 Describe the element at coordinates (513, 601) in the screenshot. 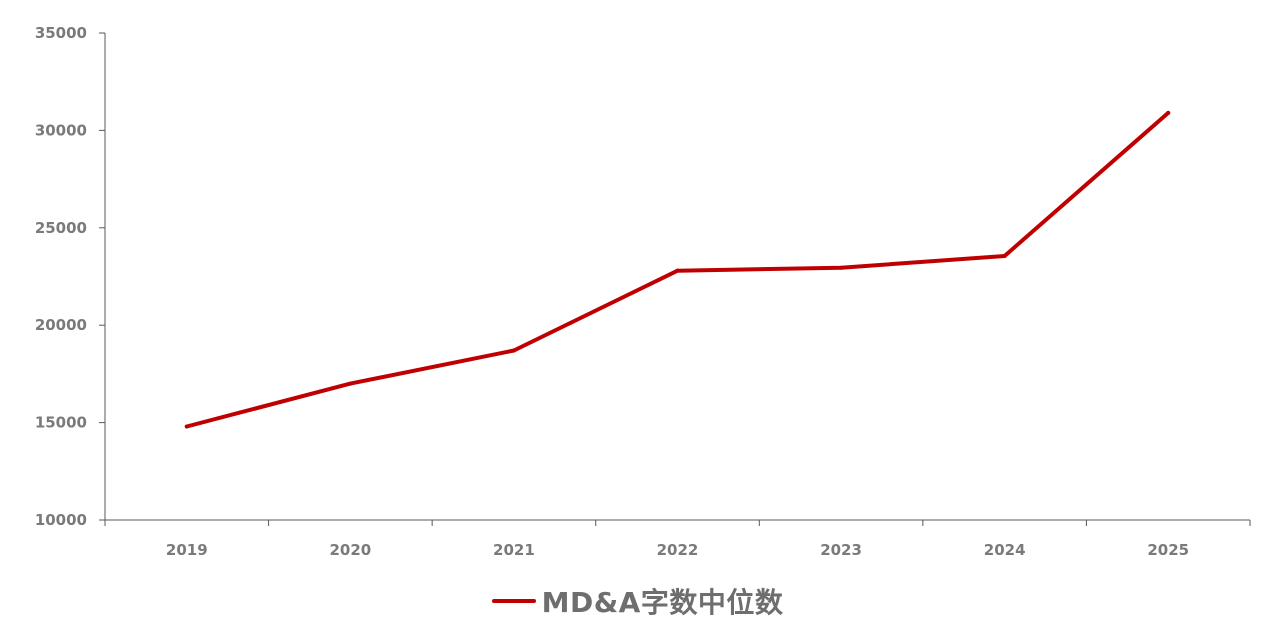

I see `legend-swatch` at that location.